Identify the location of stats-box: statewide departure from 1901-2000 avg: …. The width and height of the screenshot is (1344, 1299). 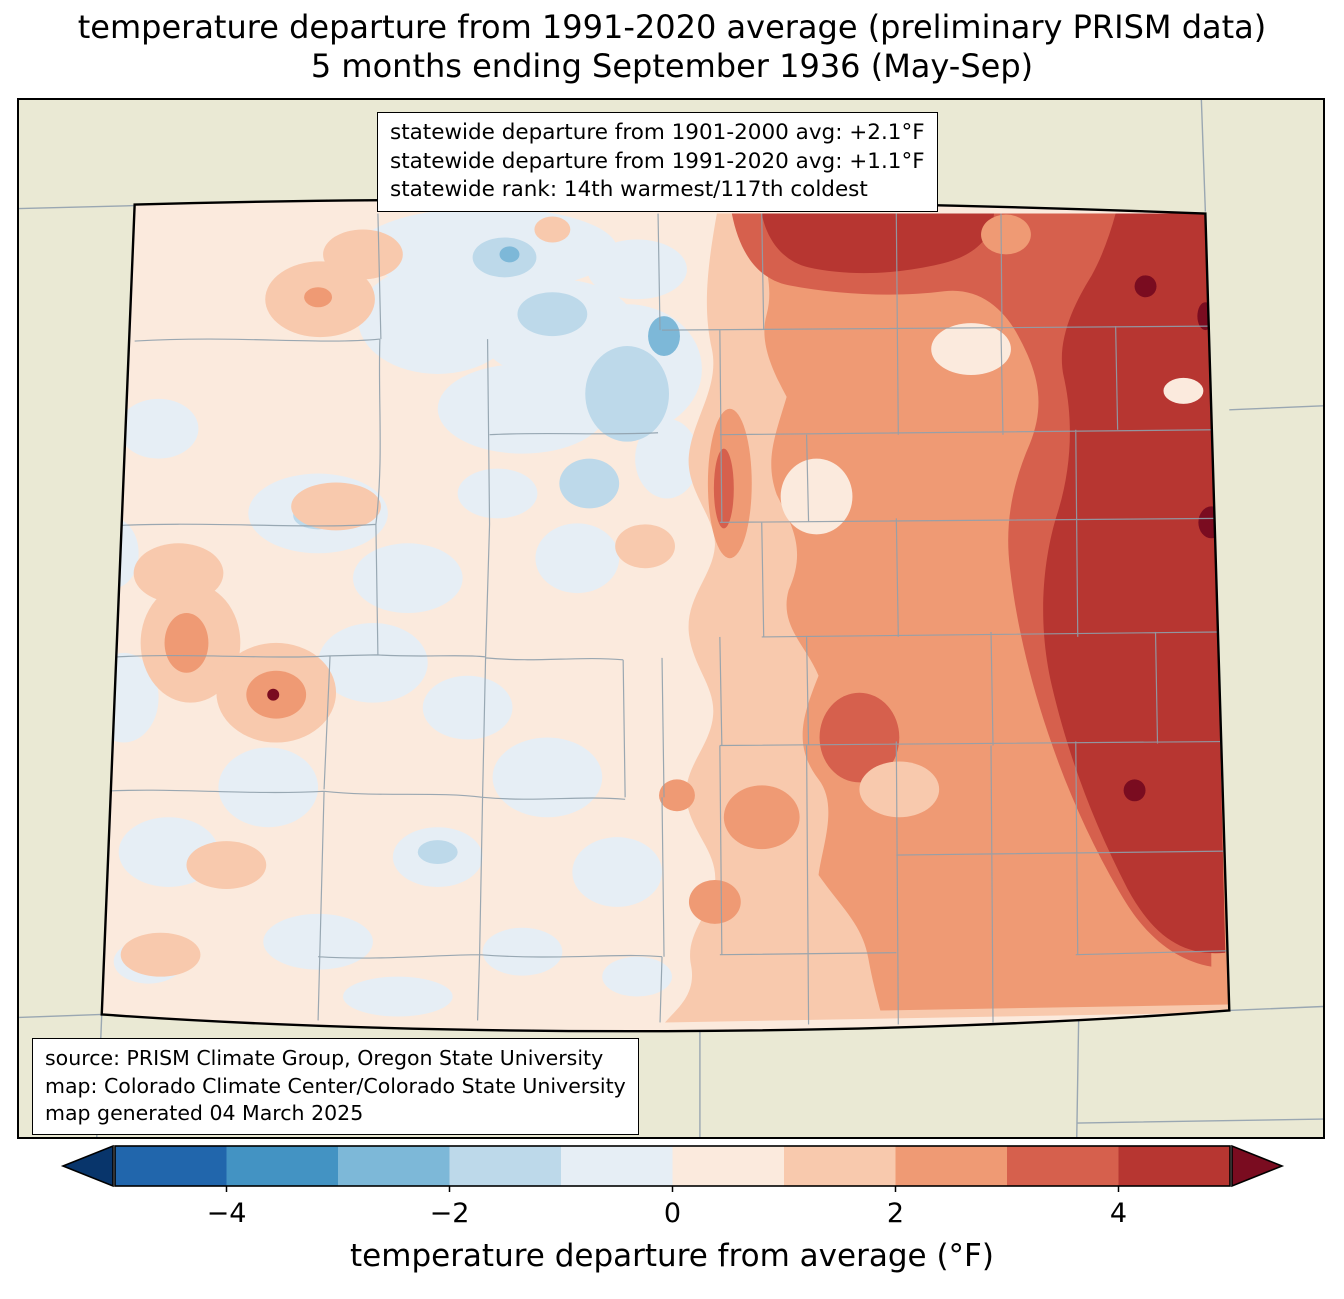
(657, 162).